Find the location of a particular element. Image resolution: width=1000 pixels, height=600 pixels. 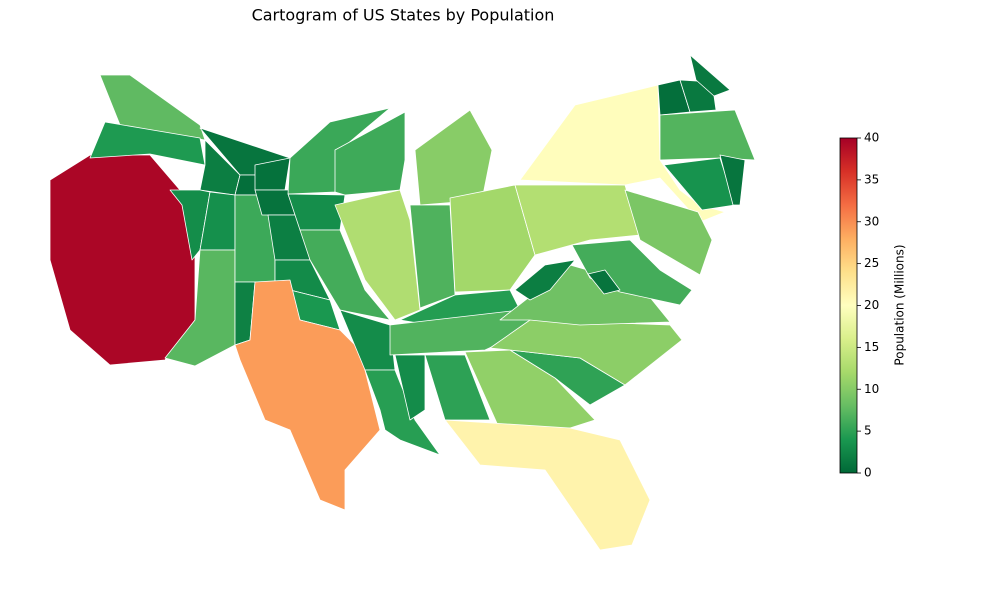

colorbar-tick-label: 10 is located at coordinates (871, 389).